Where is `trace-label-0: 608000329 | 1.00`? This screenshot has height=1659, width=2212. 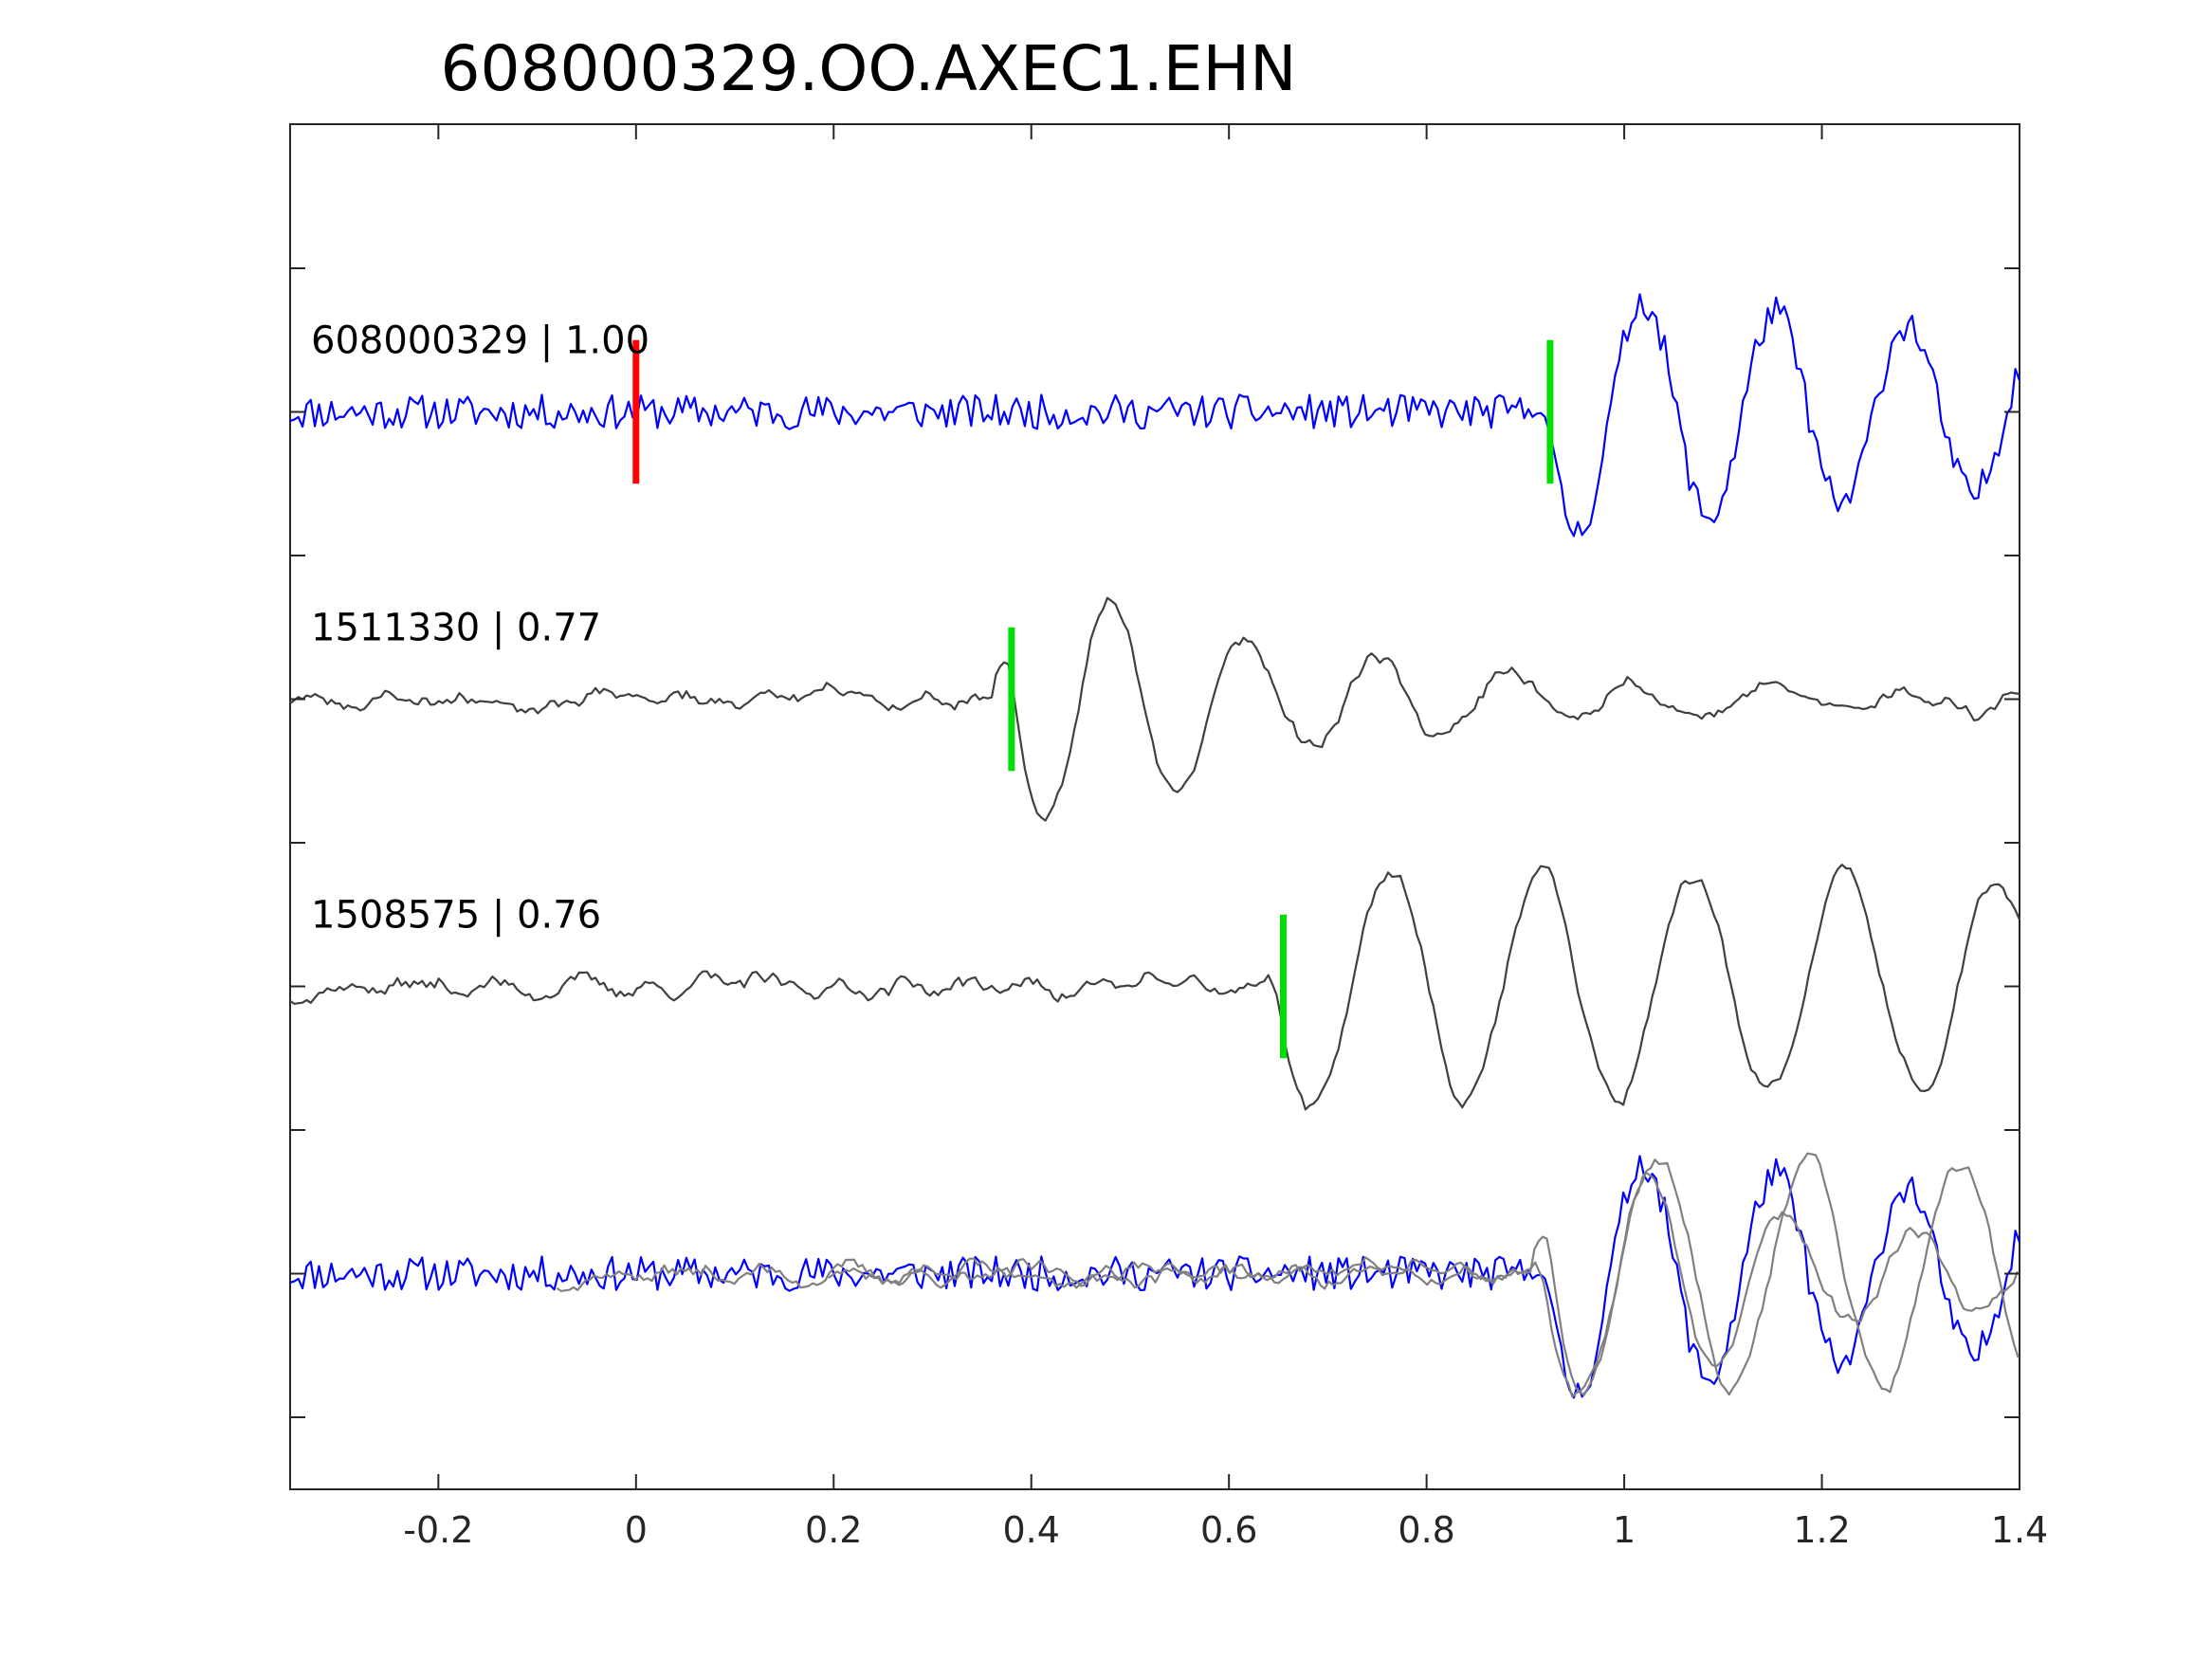 trace-label-0: 608000329 | 1.00 is located at coordinates (480, 341).